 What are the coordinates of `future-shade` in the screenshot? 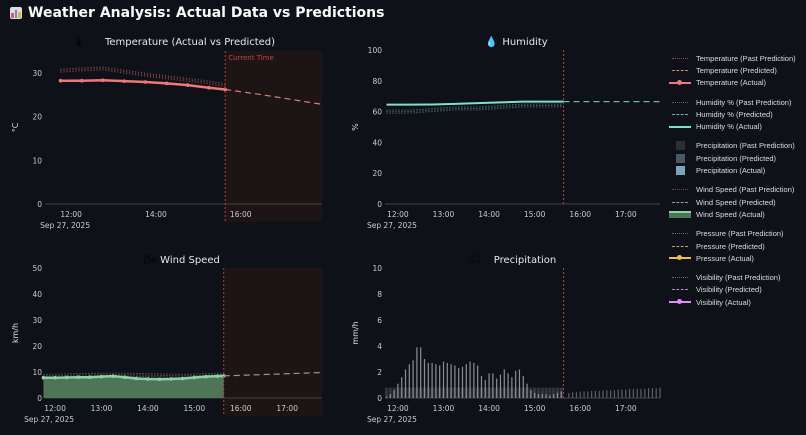 It's located at (272, 342).